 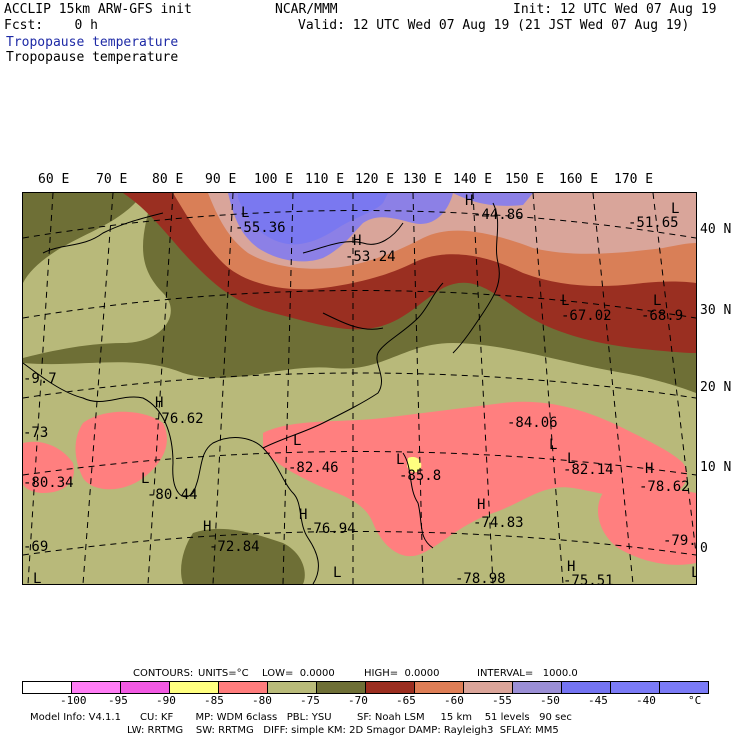 What do you see at coordinates (166, 700) in the screenshot?
I see `legend-tick-label: -90` at bounding box center [166, 700].